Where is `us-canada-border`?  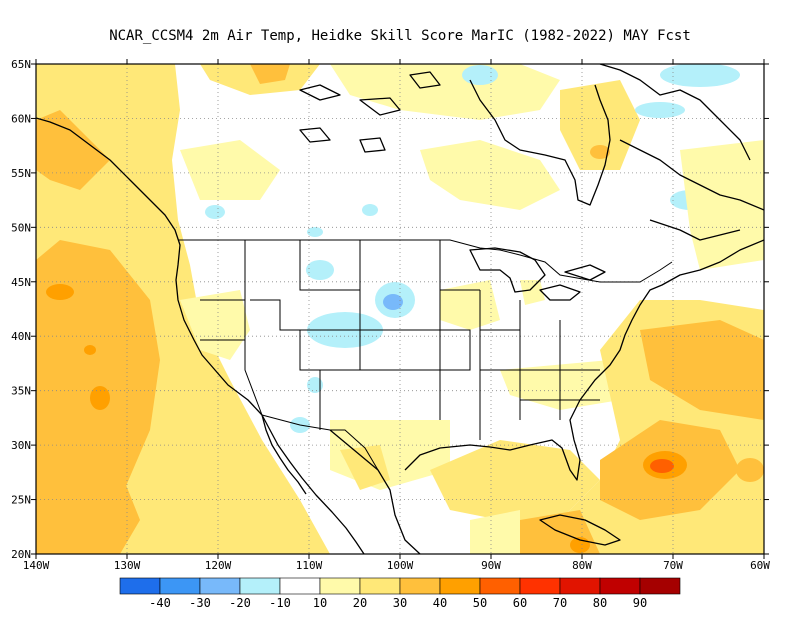
us-canada-border is located at coordinates (425, 261).